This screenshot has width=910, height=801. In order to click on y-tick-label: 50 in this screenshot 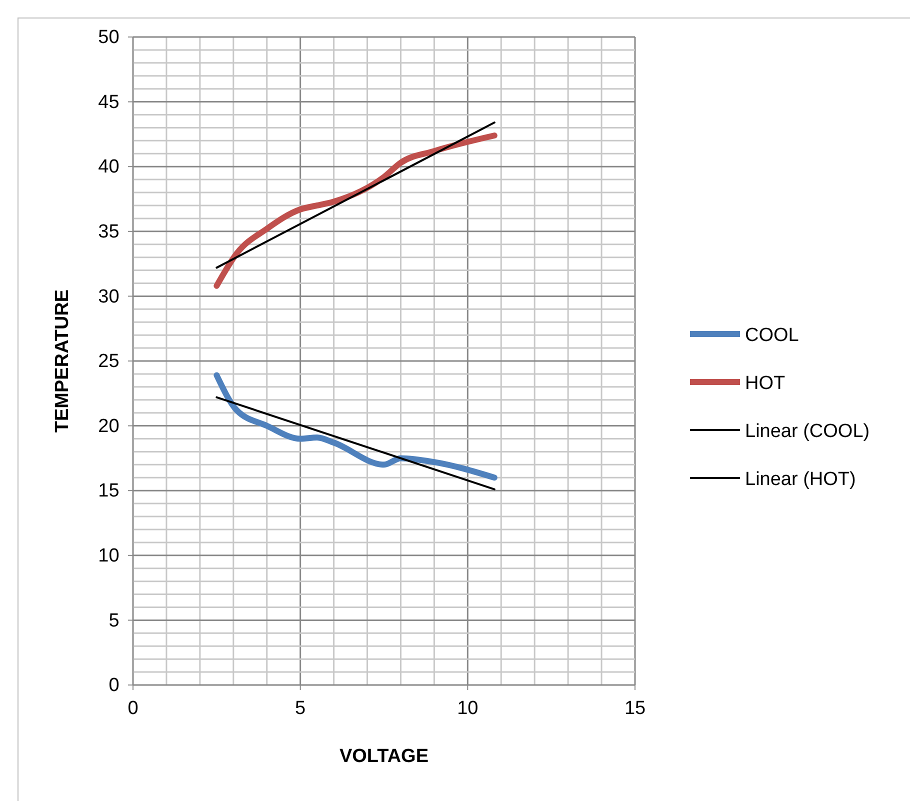, I will do `click(109, 37)`.